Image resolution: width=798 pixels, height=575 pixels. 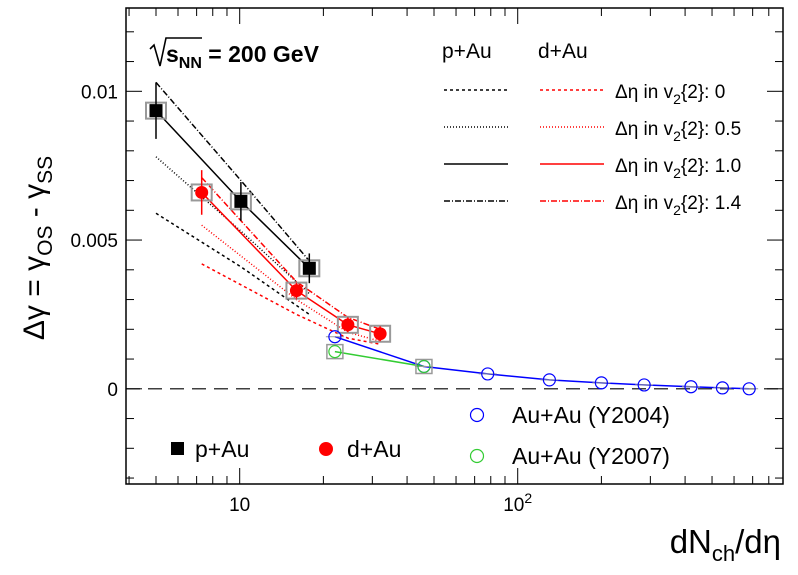 I want to click on sqrt-sign, so click(x=175, y=52).